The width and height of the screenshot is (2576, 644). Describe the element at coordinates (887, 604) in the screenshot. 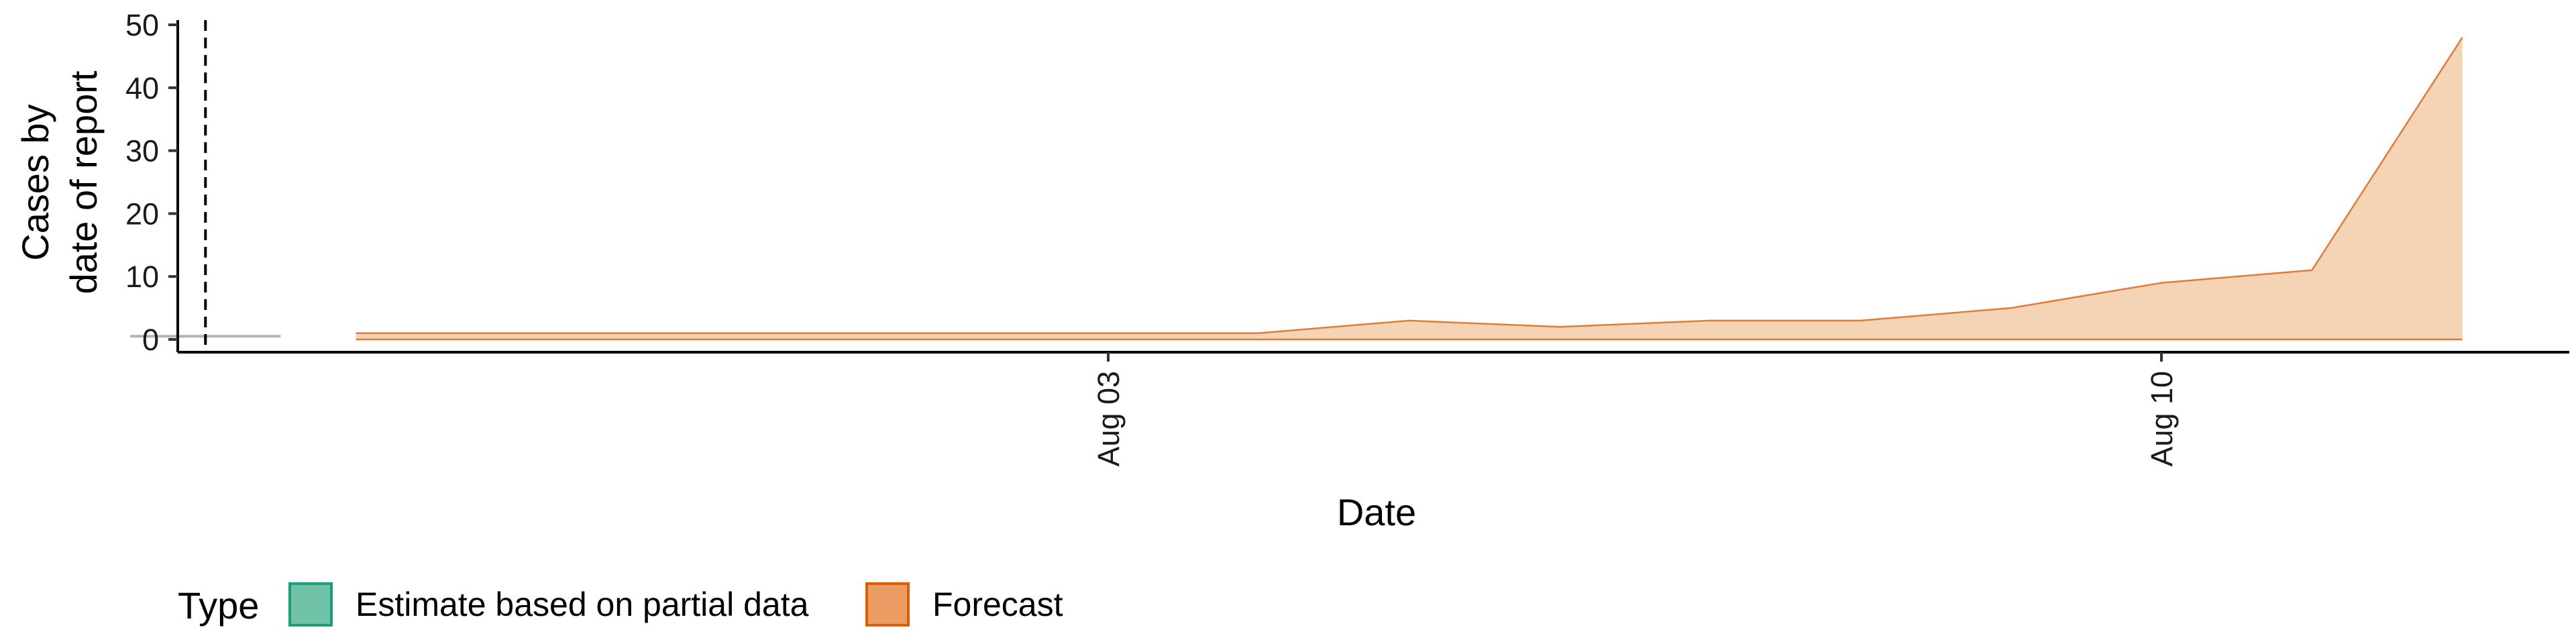

I see `legend-key-forecast` at that location.